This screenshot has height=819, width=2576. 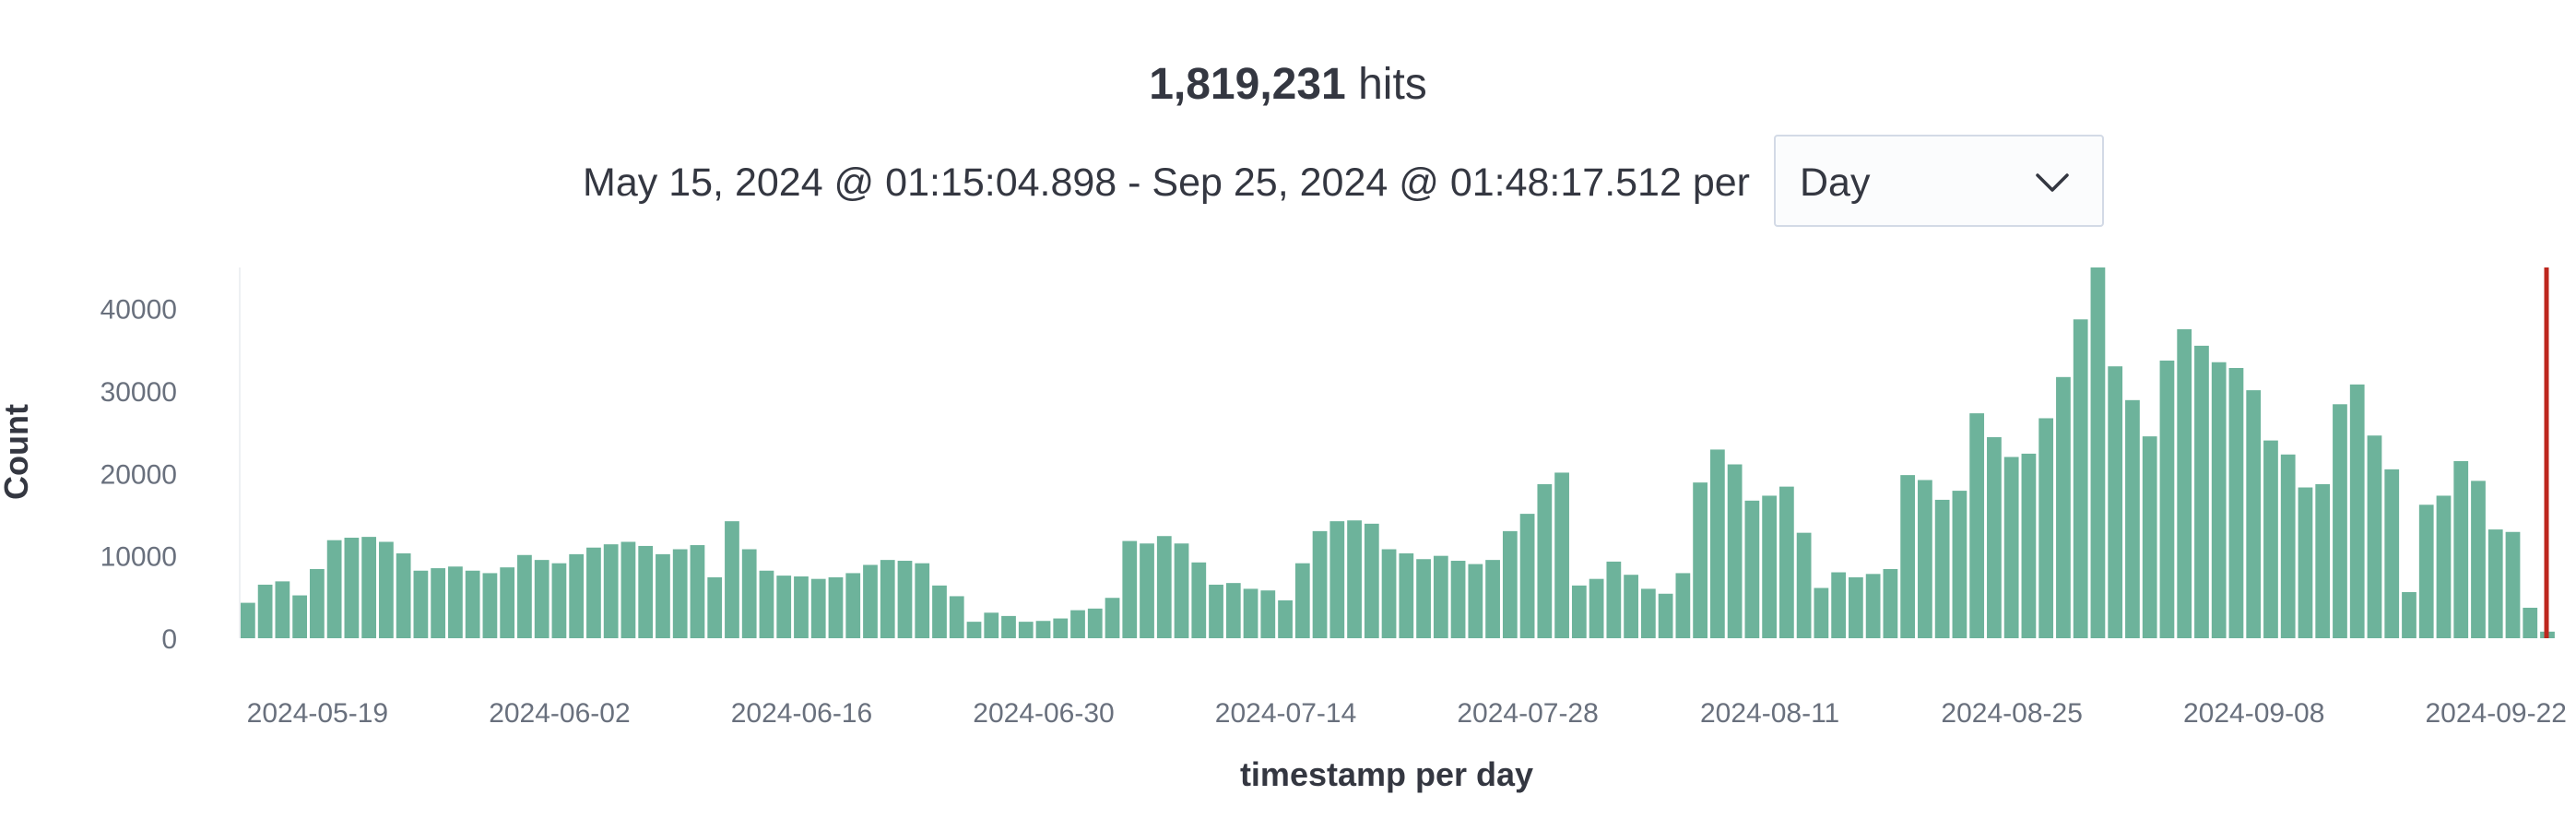 What do you see at coordinates (1386, 774) in the screenshot?
I see `x-axis-title: timestamp per day` at bounding box center [1386, 774].